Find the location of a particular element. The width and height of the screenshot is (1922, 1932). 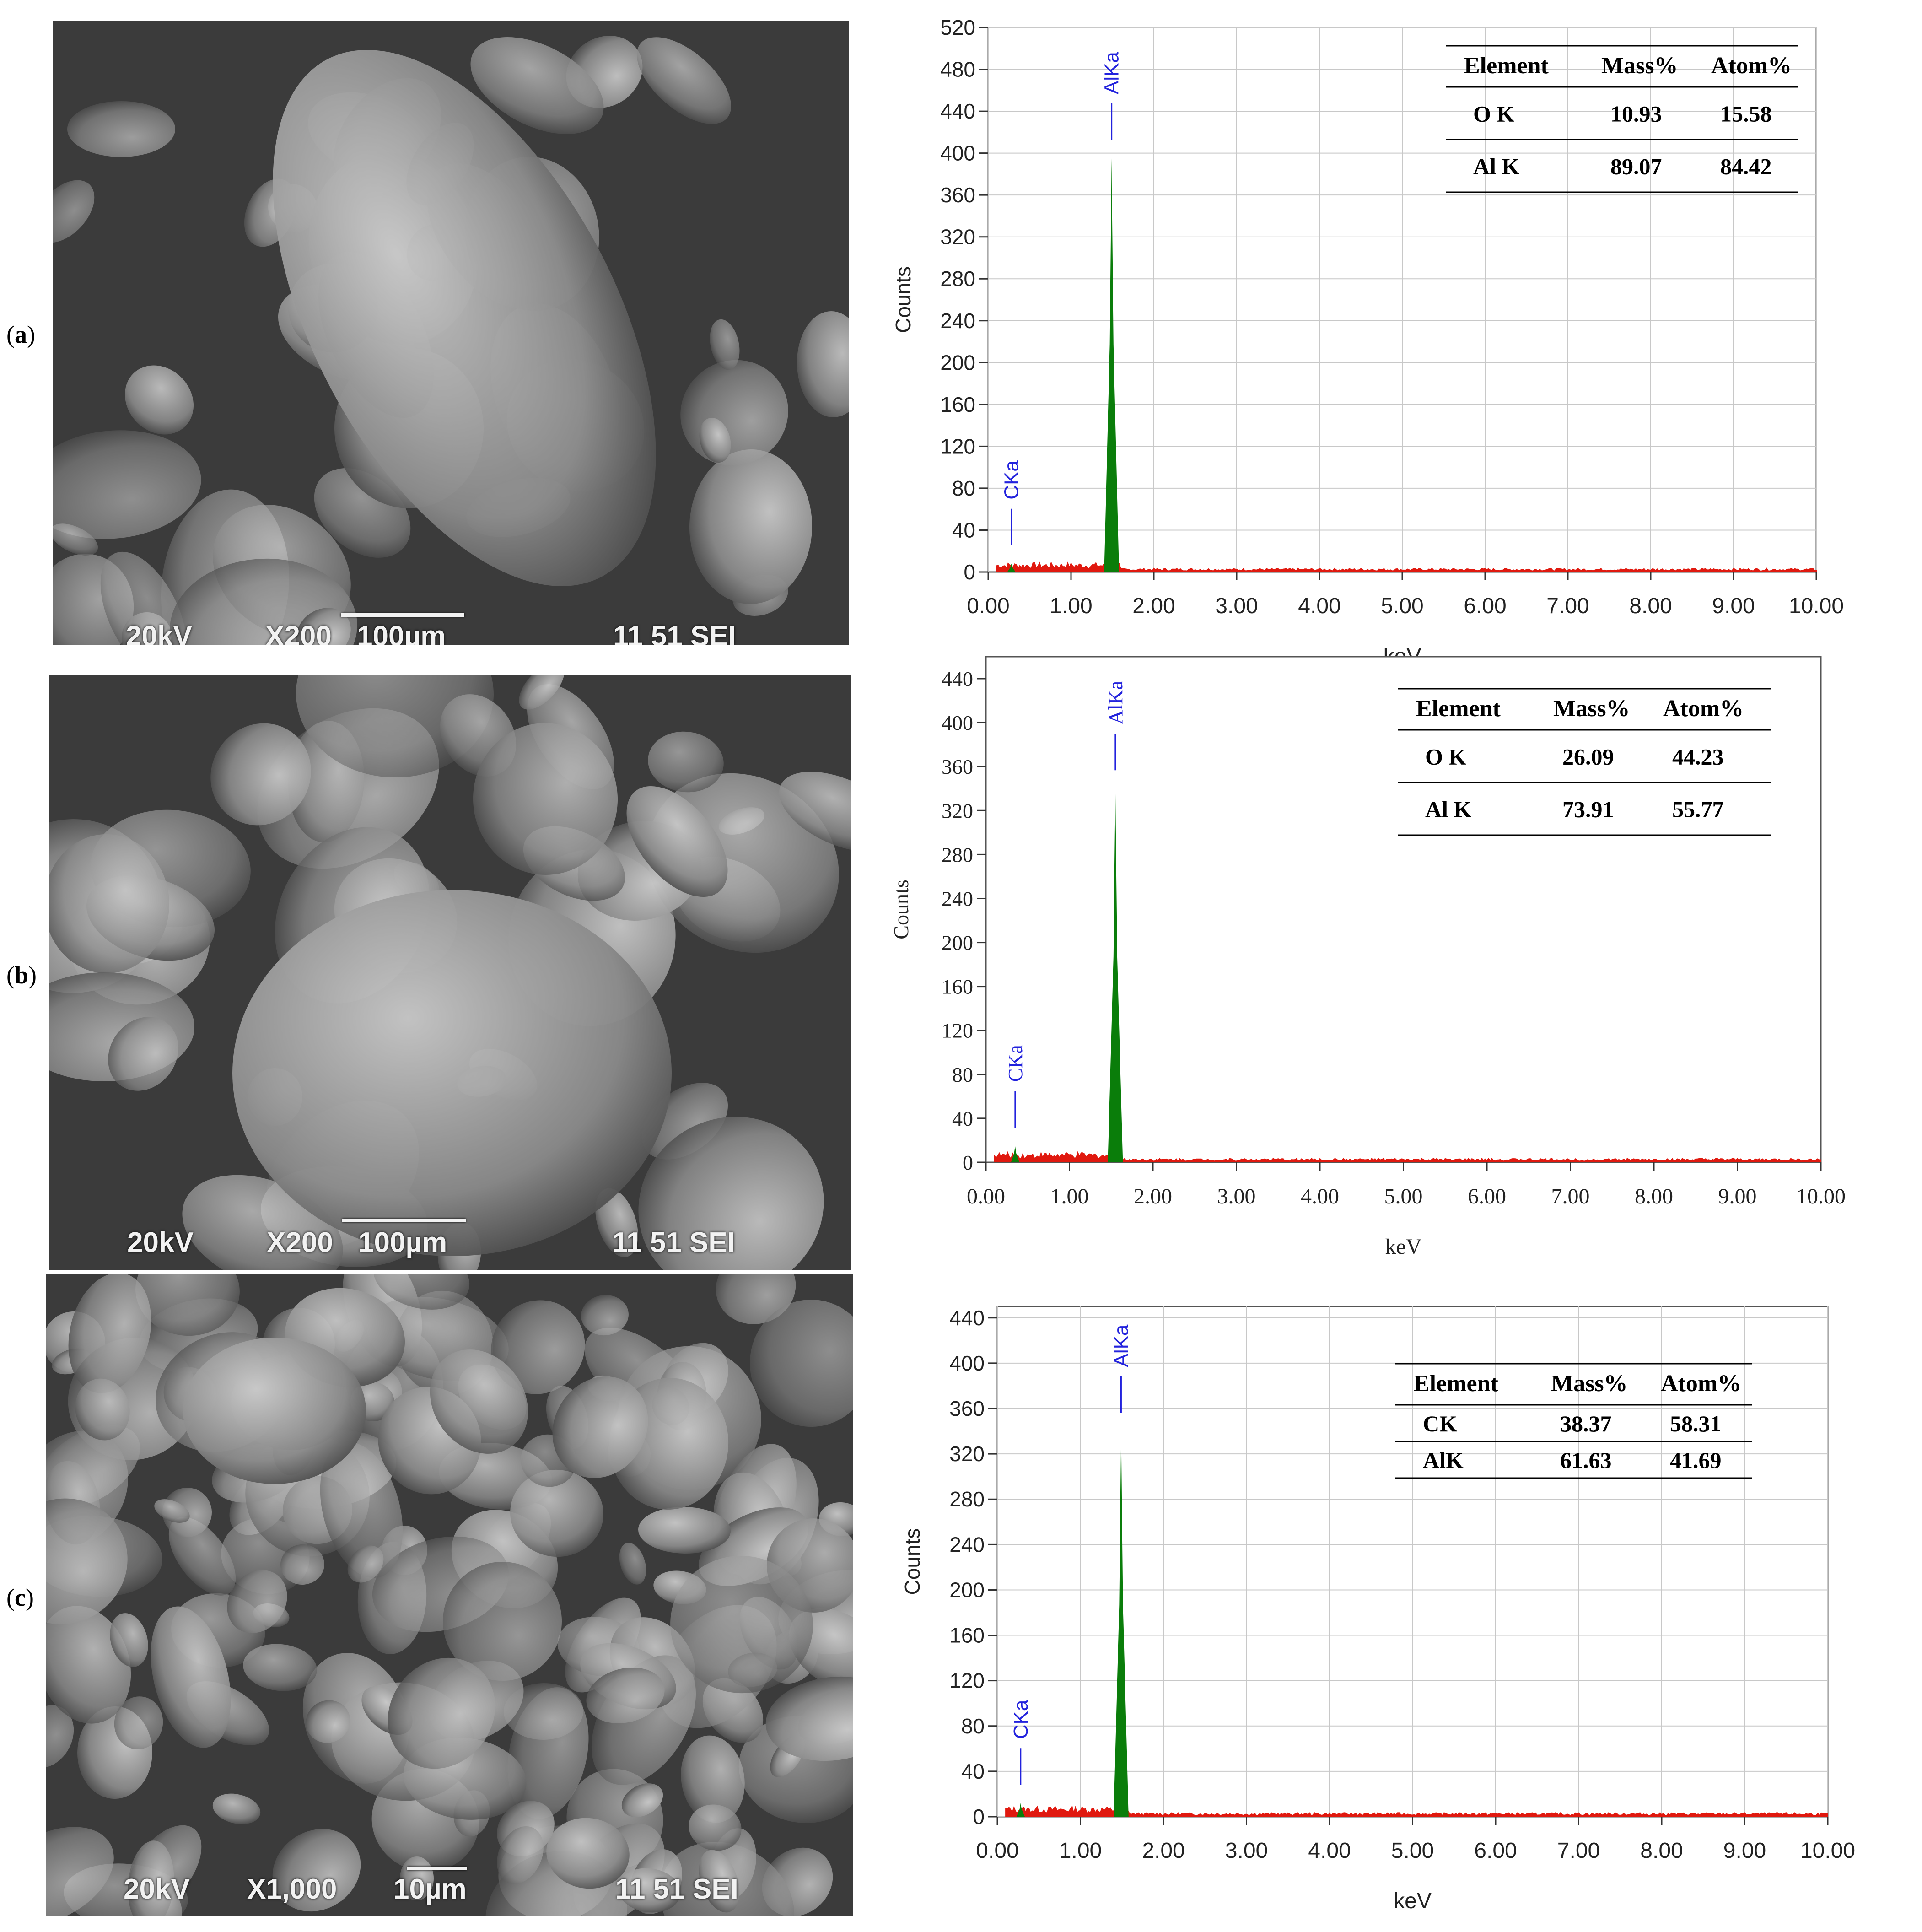

table-header: Atom% is located at coordinates (1701, 1384).